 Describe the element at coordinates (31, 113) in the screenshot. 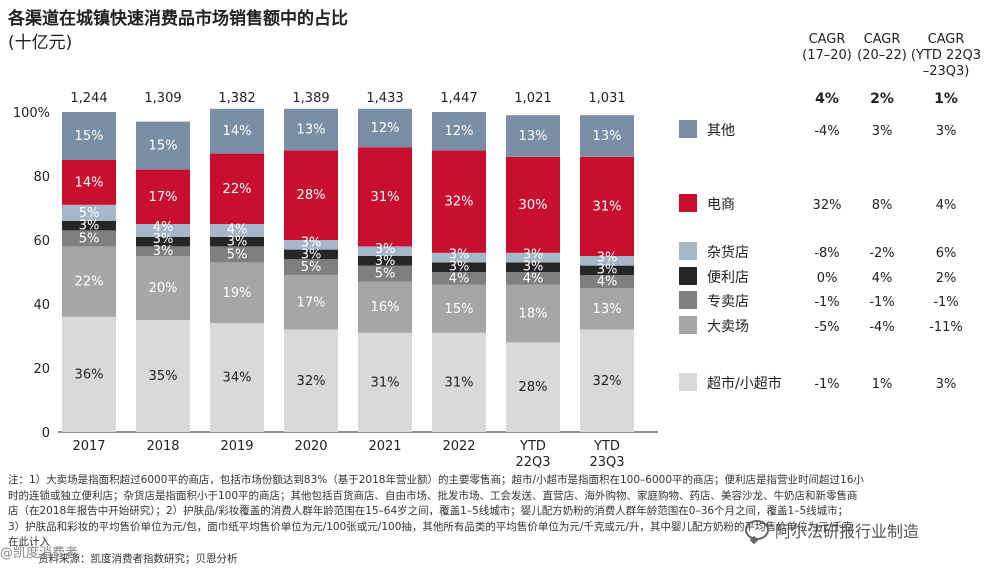

I see `y-tick-label: 100%` at that location.